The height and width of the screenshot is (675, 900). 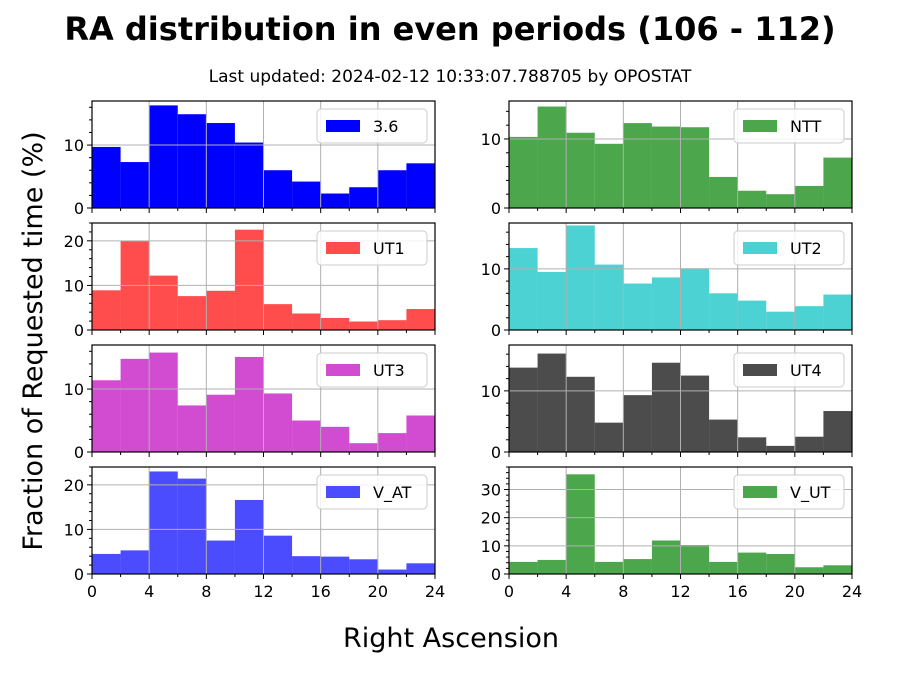 What do you see at coordinates (680, 591) in the screenshot?
I see `x-tick-label: 12` at bounding box center [680, 591].